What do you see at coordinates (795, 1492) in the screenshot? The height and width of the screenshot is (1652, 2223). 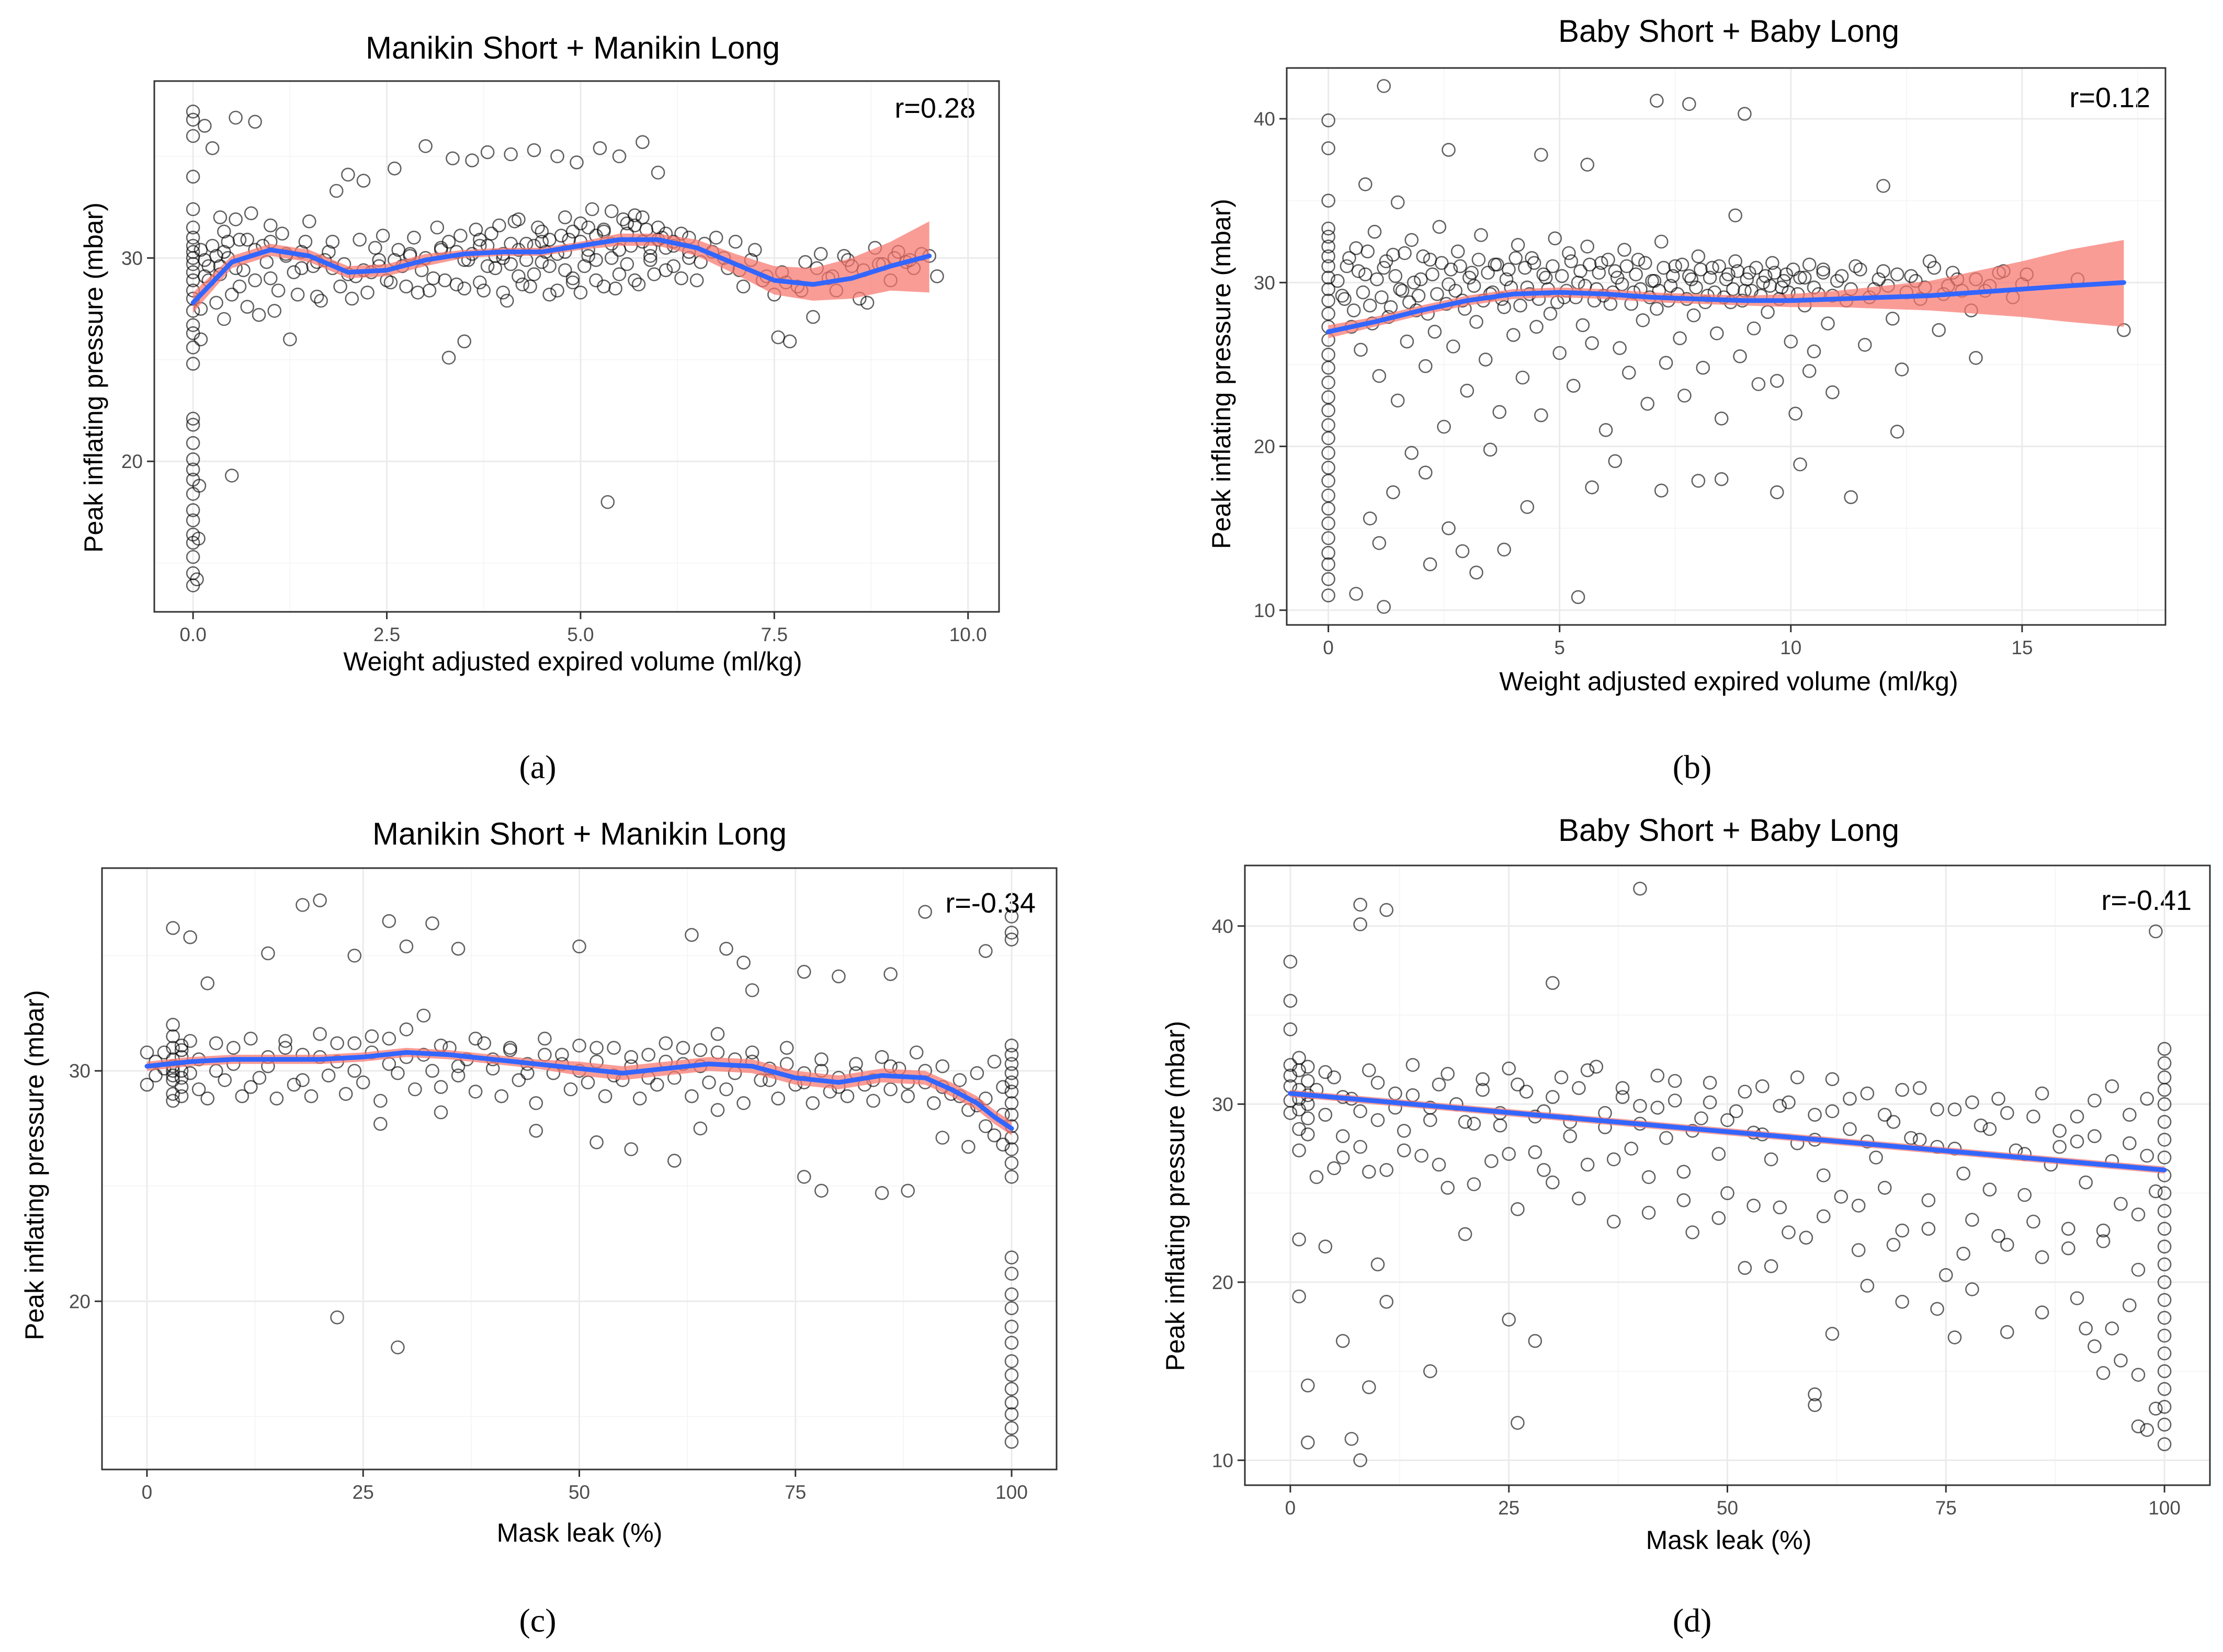 I see `x-tick-label: 75` at bounding box center [795, 1492].